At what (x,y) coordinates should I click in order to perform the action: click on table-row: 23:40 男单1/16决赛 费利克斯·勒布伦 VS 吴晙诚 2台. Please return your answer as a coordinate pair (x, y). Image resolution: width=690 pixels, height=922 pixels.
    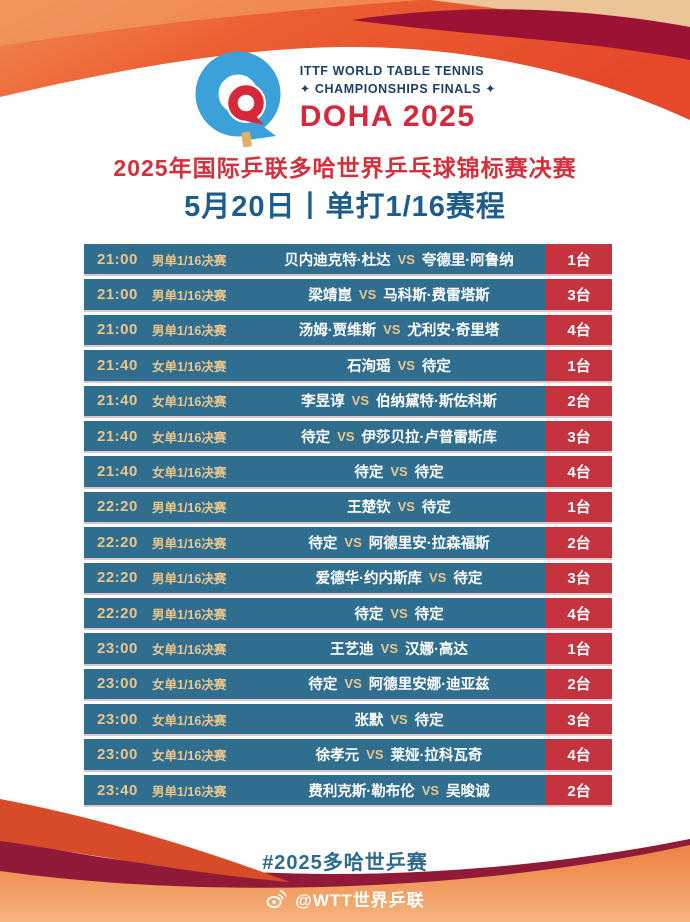
    Looking at the image, I should click on (348, 790).